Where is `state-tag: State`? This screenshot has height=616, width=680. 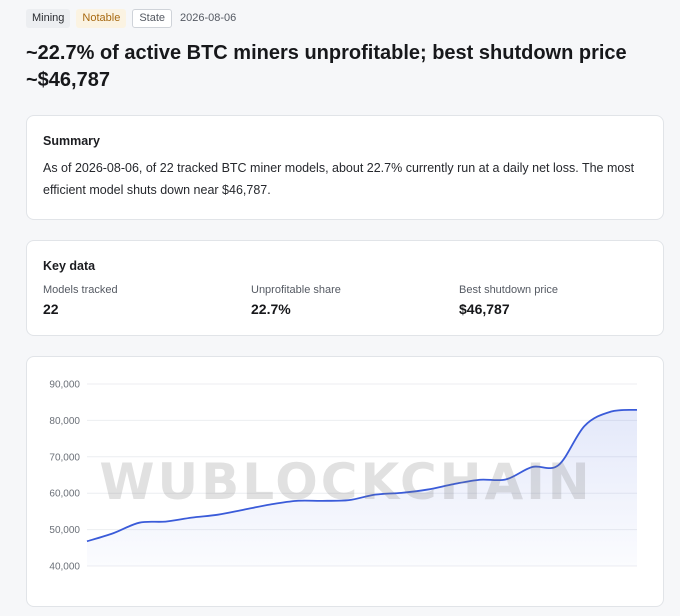 state-tag: State is located at coordinates (152, 18).